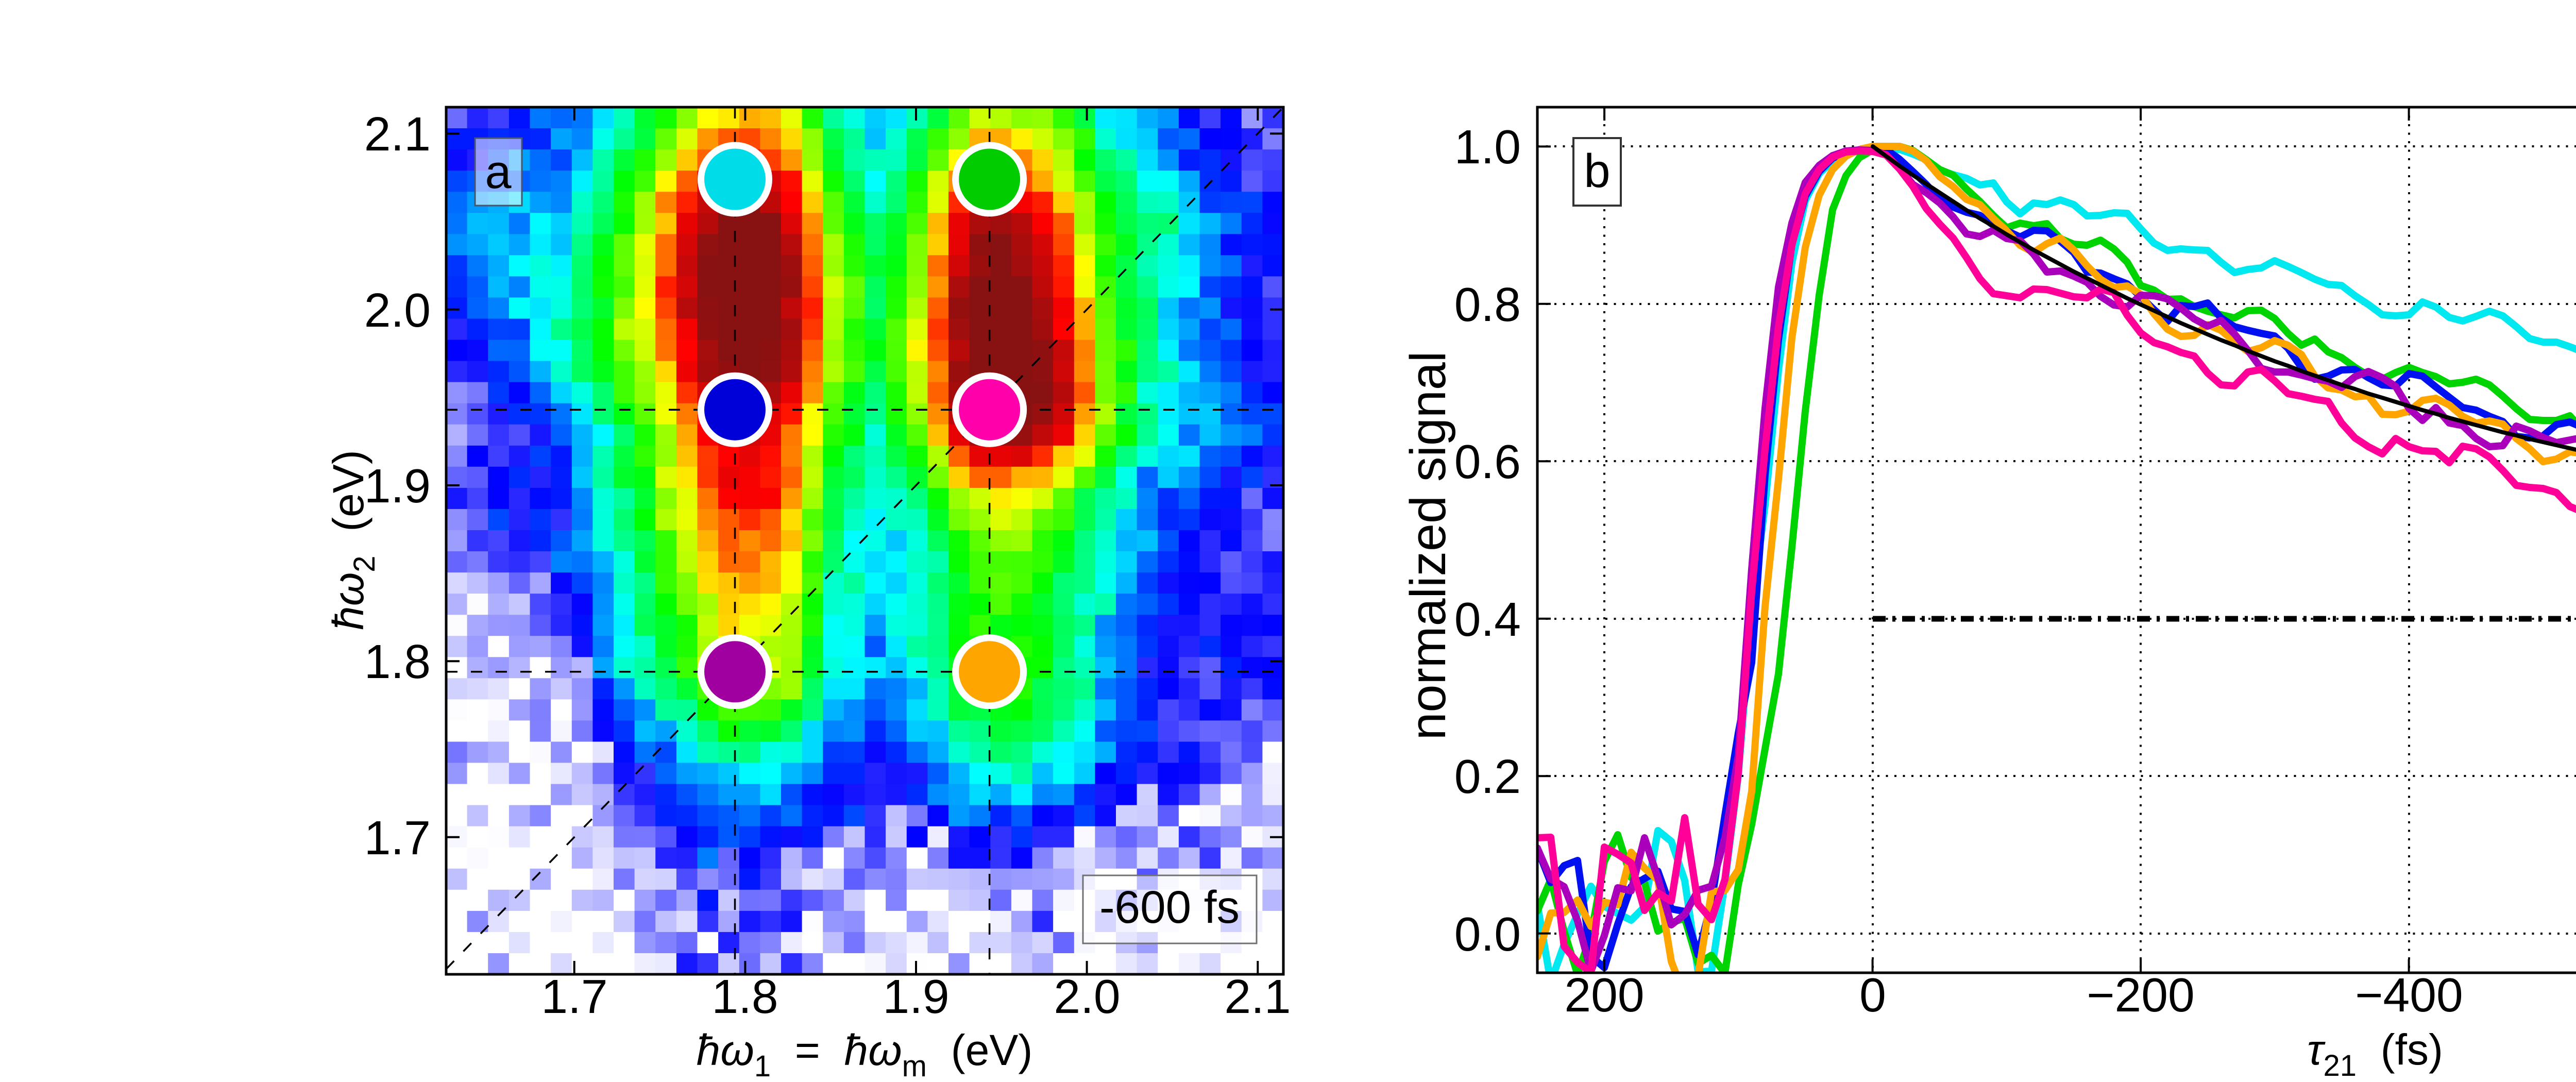  Describe the element at coordinates (1487, 304) in the screenshot. I see `svg-text: 0.8` at that location.